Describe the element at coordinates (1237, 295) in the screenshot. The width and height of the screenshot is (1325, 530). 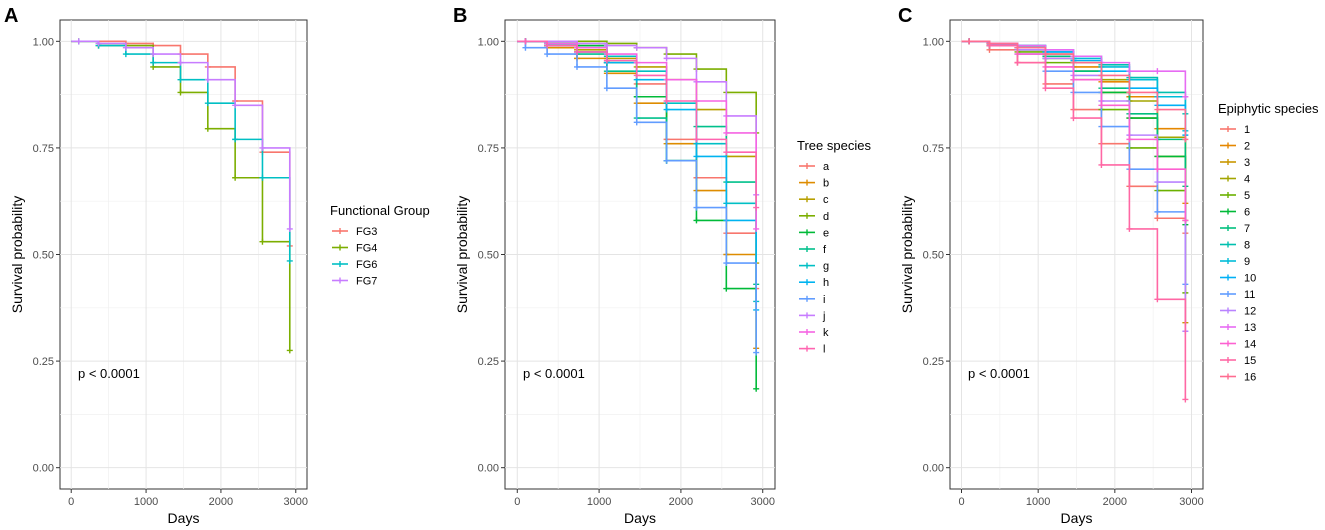
I see `legend-item-11: 11` at that location.